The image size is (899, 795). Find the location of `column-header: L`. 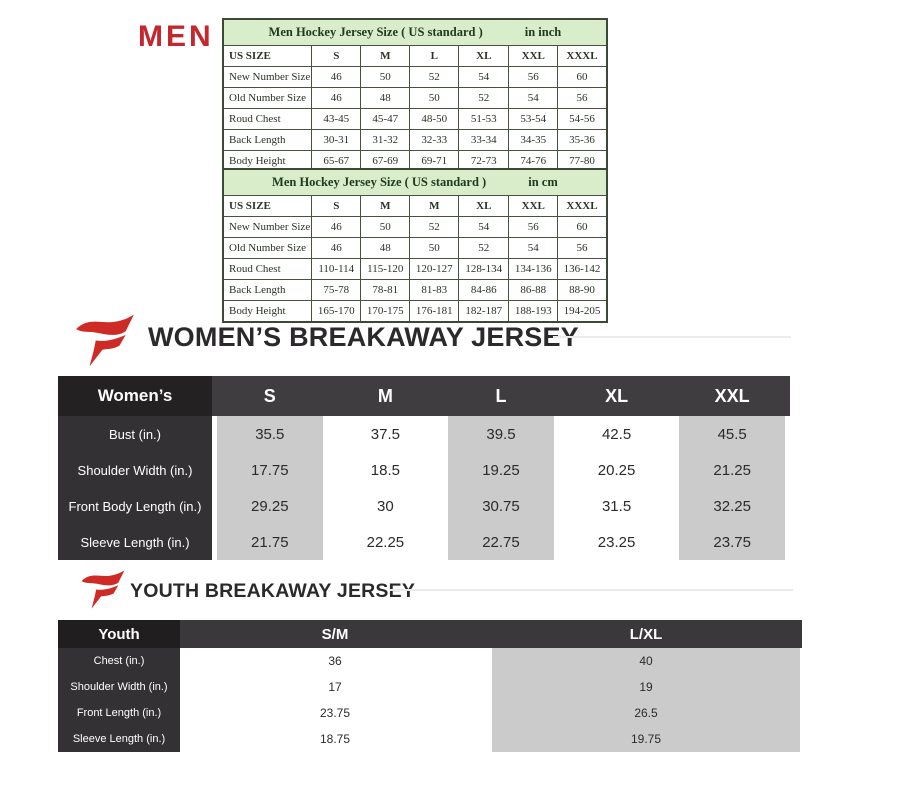

column-header: L is located at coordinates (501, 395).